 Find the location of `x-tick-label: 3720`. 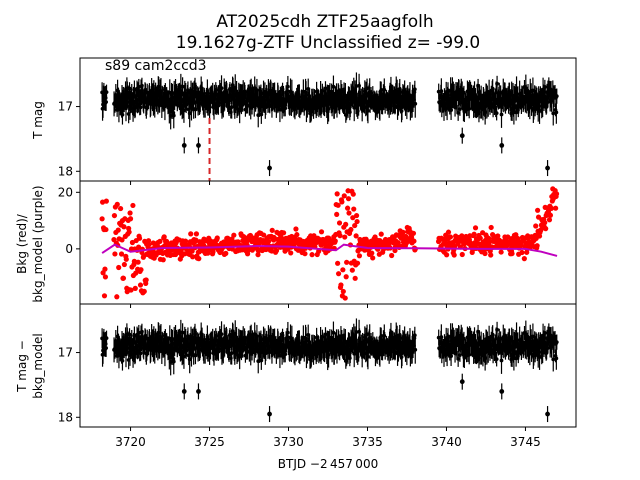

x-tick-label: 3720 is located at coordinates (130, 442).